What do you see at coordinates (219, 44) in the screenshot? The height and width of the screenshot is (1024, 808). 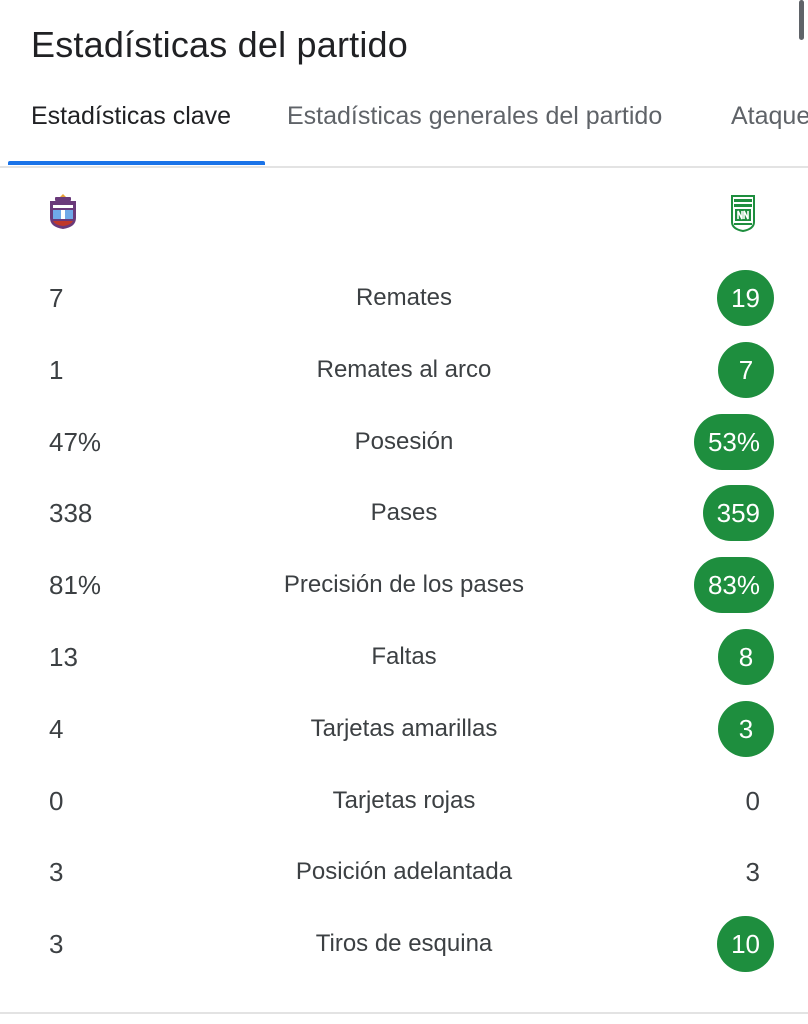 I see `page-title: Estadísticas del partido` at bounding box center [219, 44].